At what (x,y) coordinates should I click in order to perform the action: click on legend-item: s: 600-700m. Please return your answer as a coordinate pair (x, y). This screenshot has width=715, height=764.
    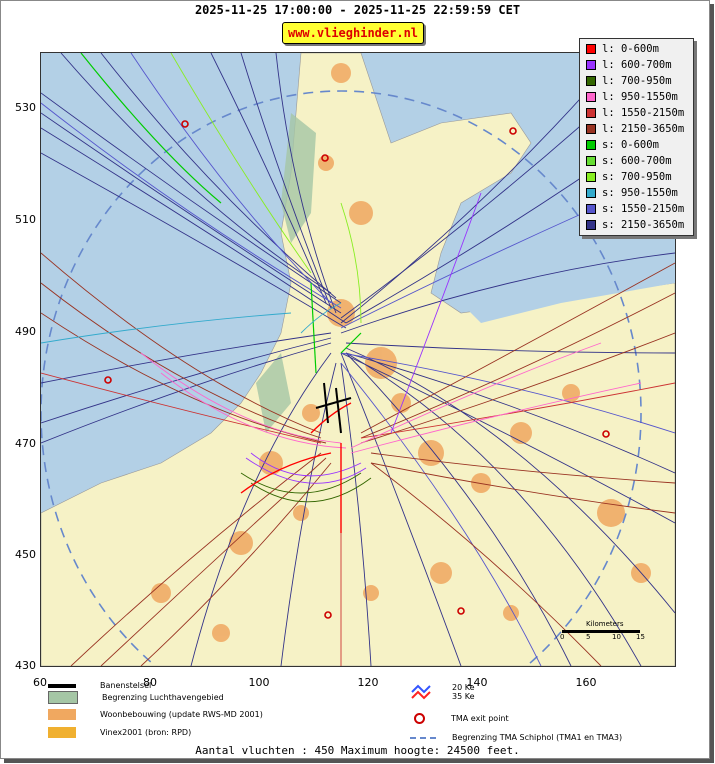
    Looking at the image, I should click on (636, 161).